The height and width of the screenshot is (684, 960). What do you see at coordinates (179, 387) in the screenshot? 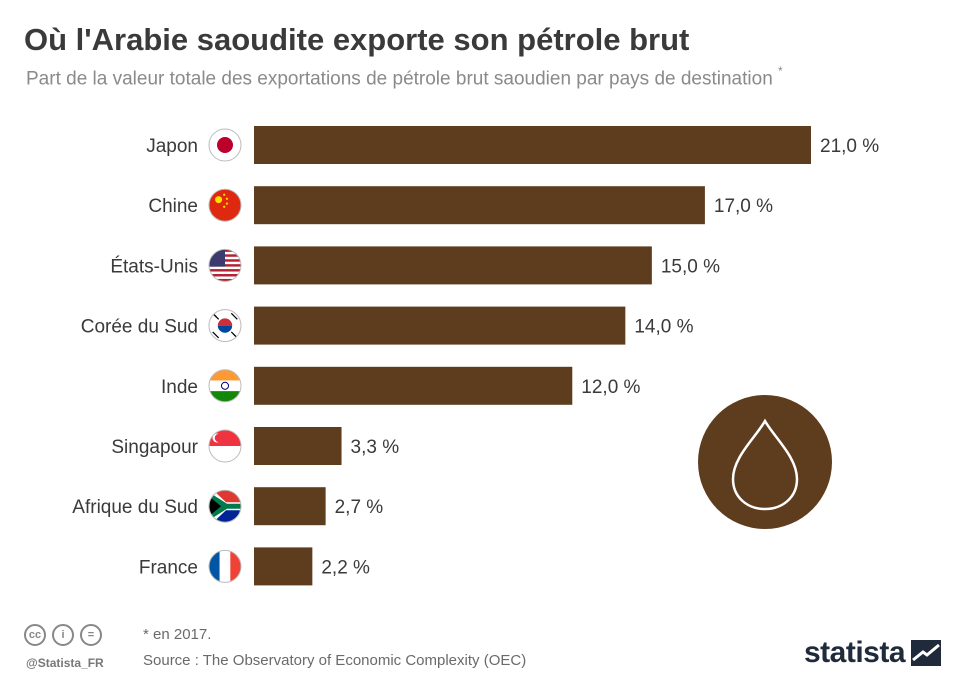
I see `category-label: Inde` at bounding box center [179, 387].